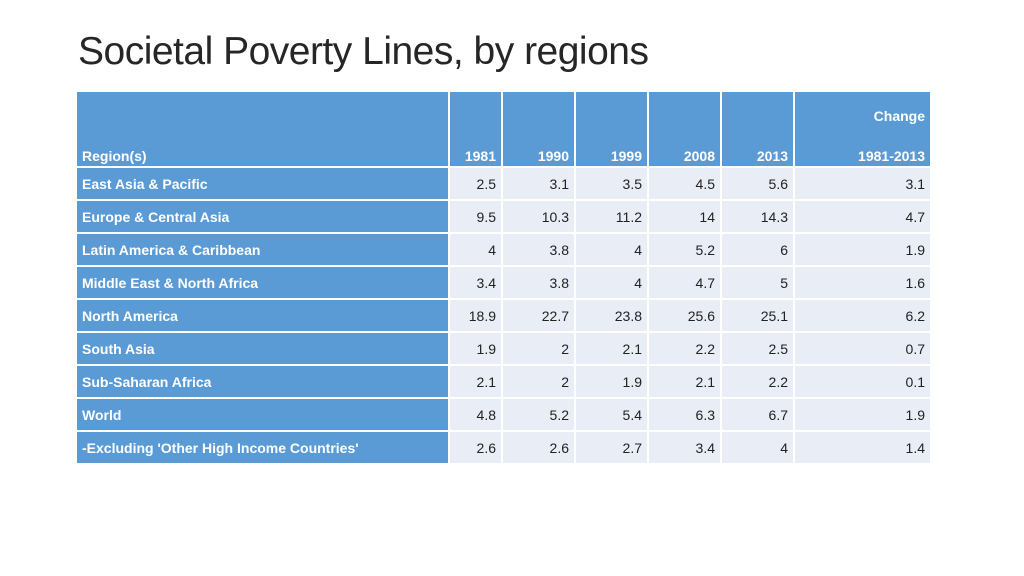 This screenshot has height=576, width=1024. I want to click on value-cell: 5.4, so click(611, 414).